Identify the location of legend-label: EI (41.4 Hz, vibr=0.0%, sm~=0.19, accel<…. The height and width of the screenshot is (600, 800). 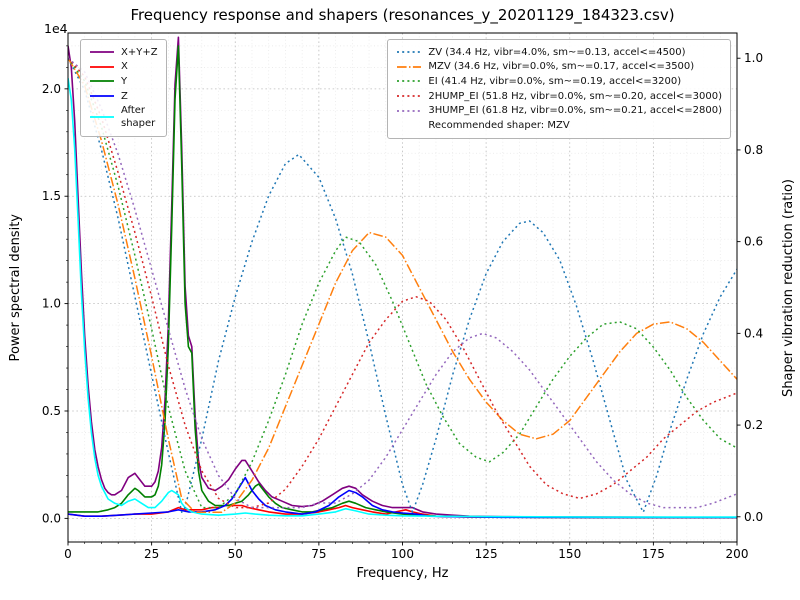
(555, 81).